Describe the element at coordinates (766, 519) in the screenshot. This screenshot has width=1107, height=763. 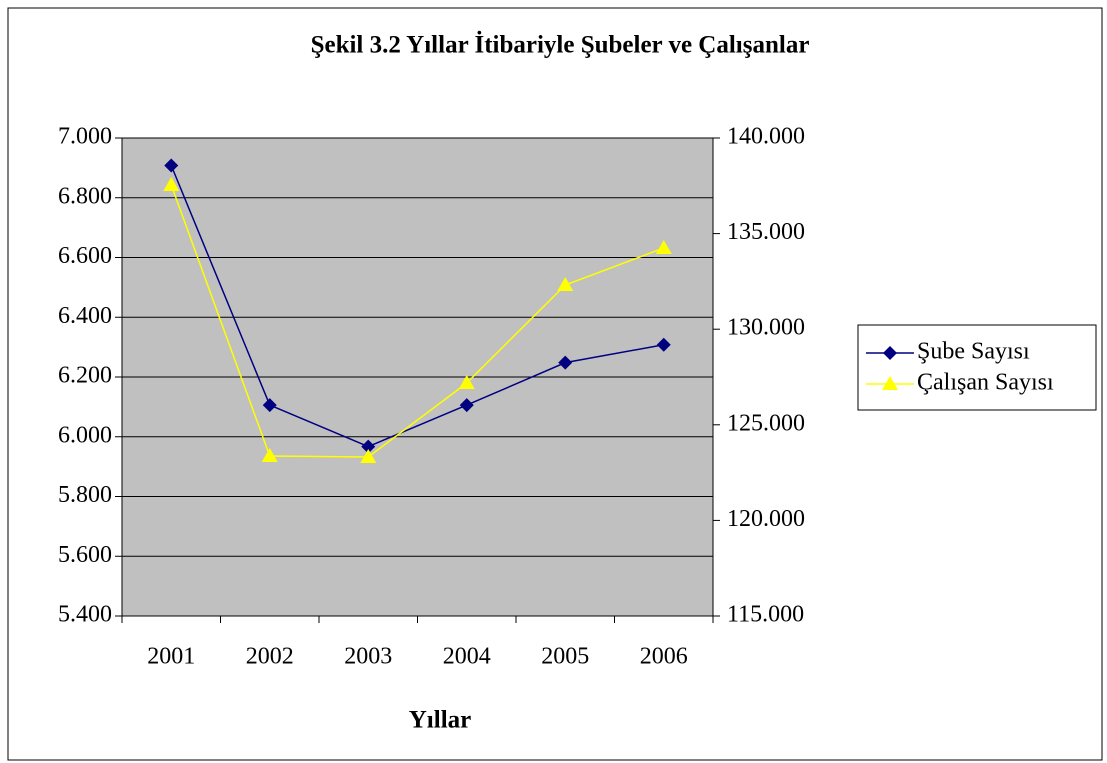
I see `y2-tick-label: 120.000` at that location.